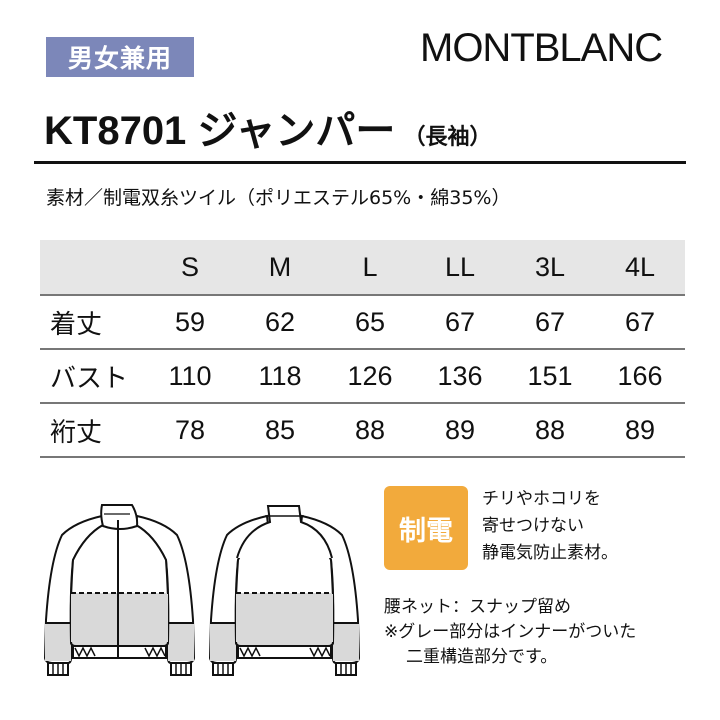 The height and width of the screenshot is (720, 720). I want to click on feature-line: 寄せつけない, so click(533, 526).